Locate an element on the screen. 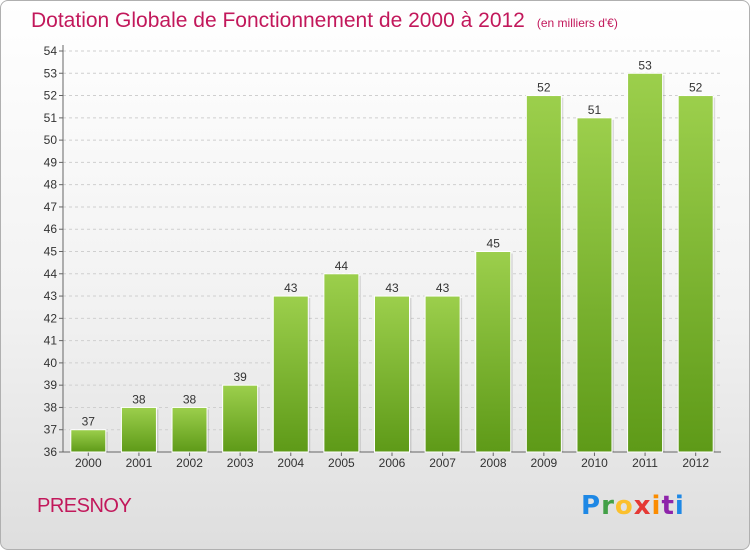 The width and height of the screenshot is (750, 550). value-label: 44 is located at coordinates (342, 266).